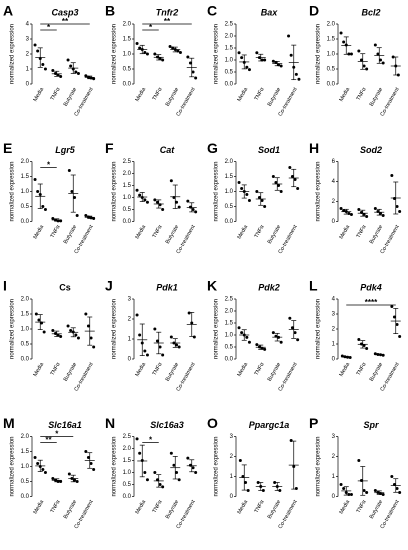  I want to click on panel-letter: H, so click(314, 148).